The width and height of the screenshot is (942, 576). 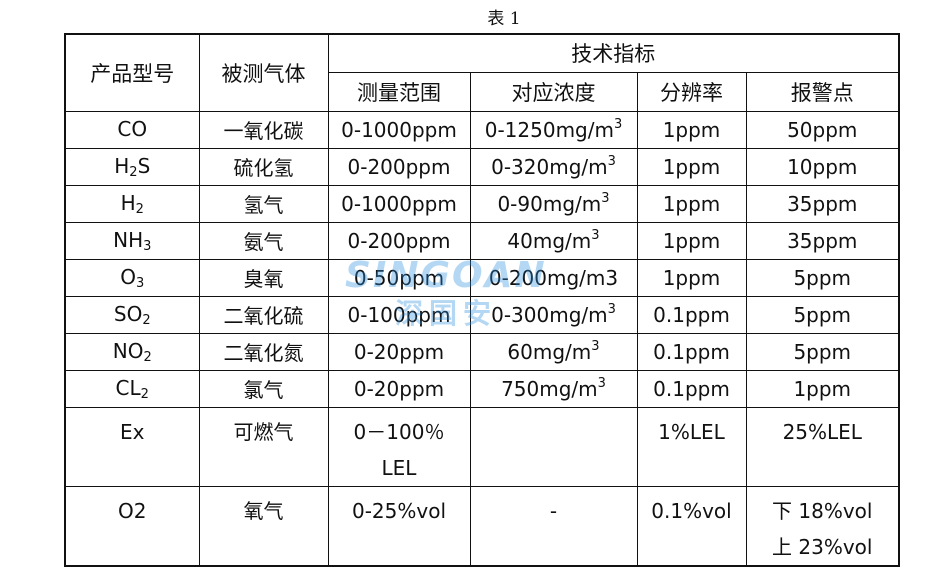 I want to click on model-text: CL, so click(x=128, y=387).